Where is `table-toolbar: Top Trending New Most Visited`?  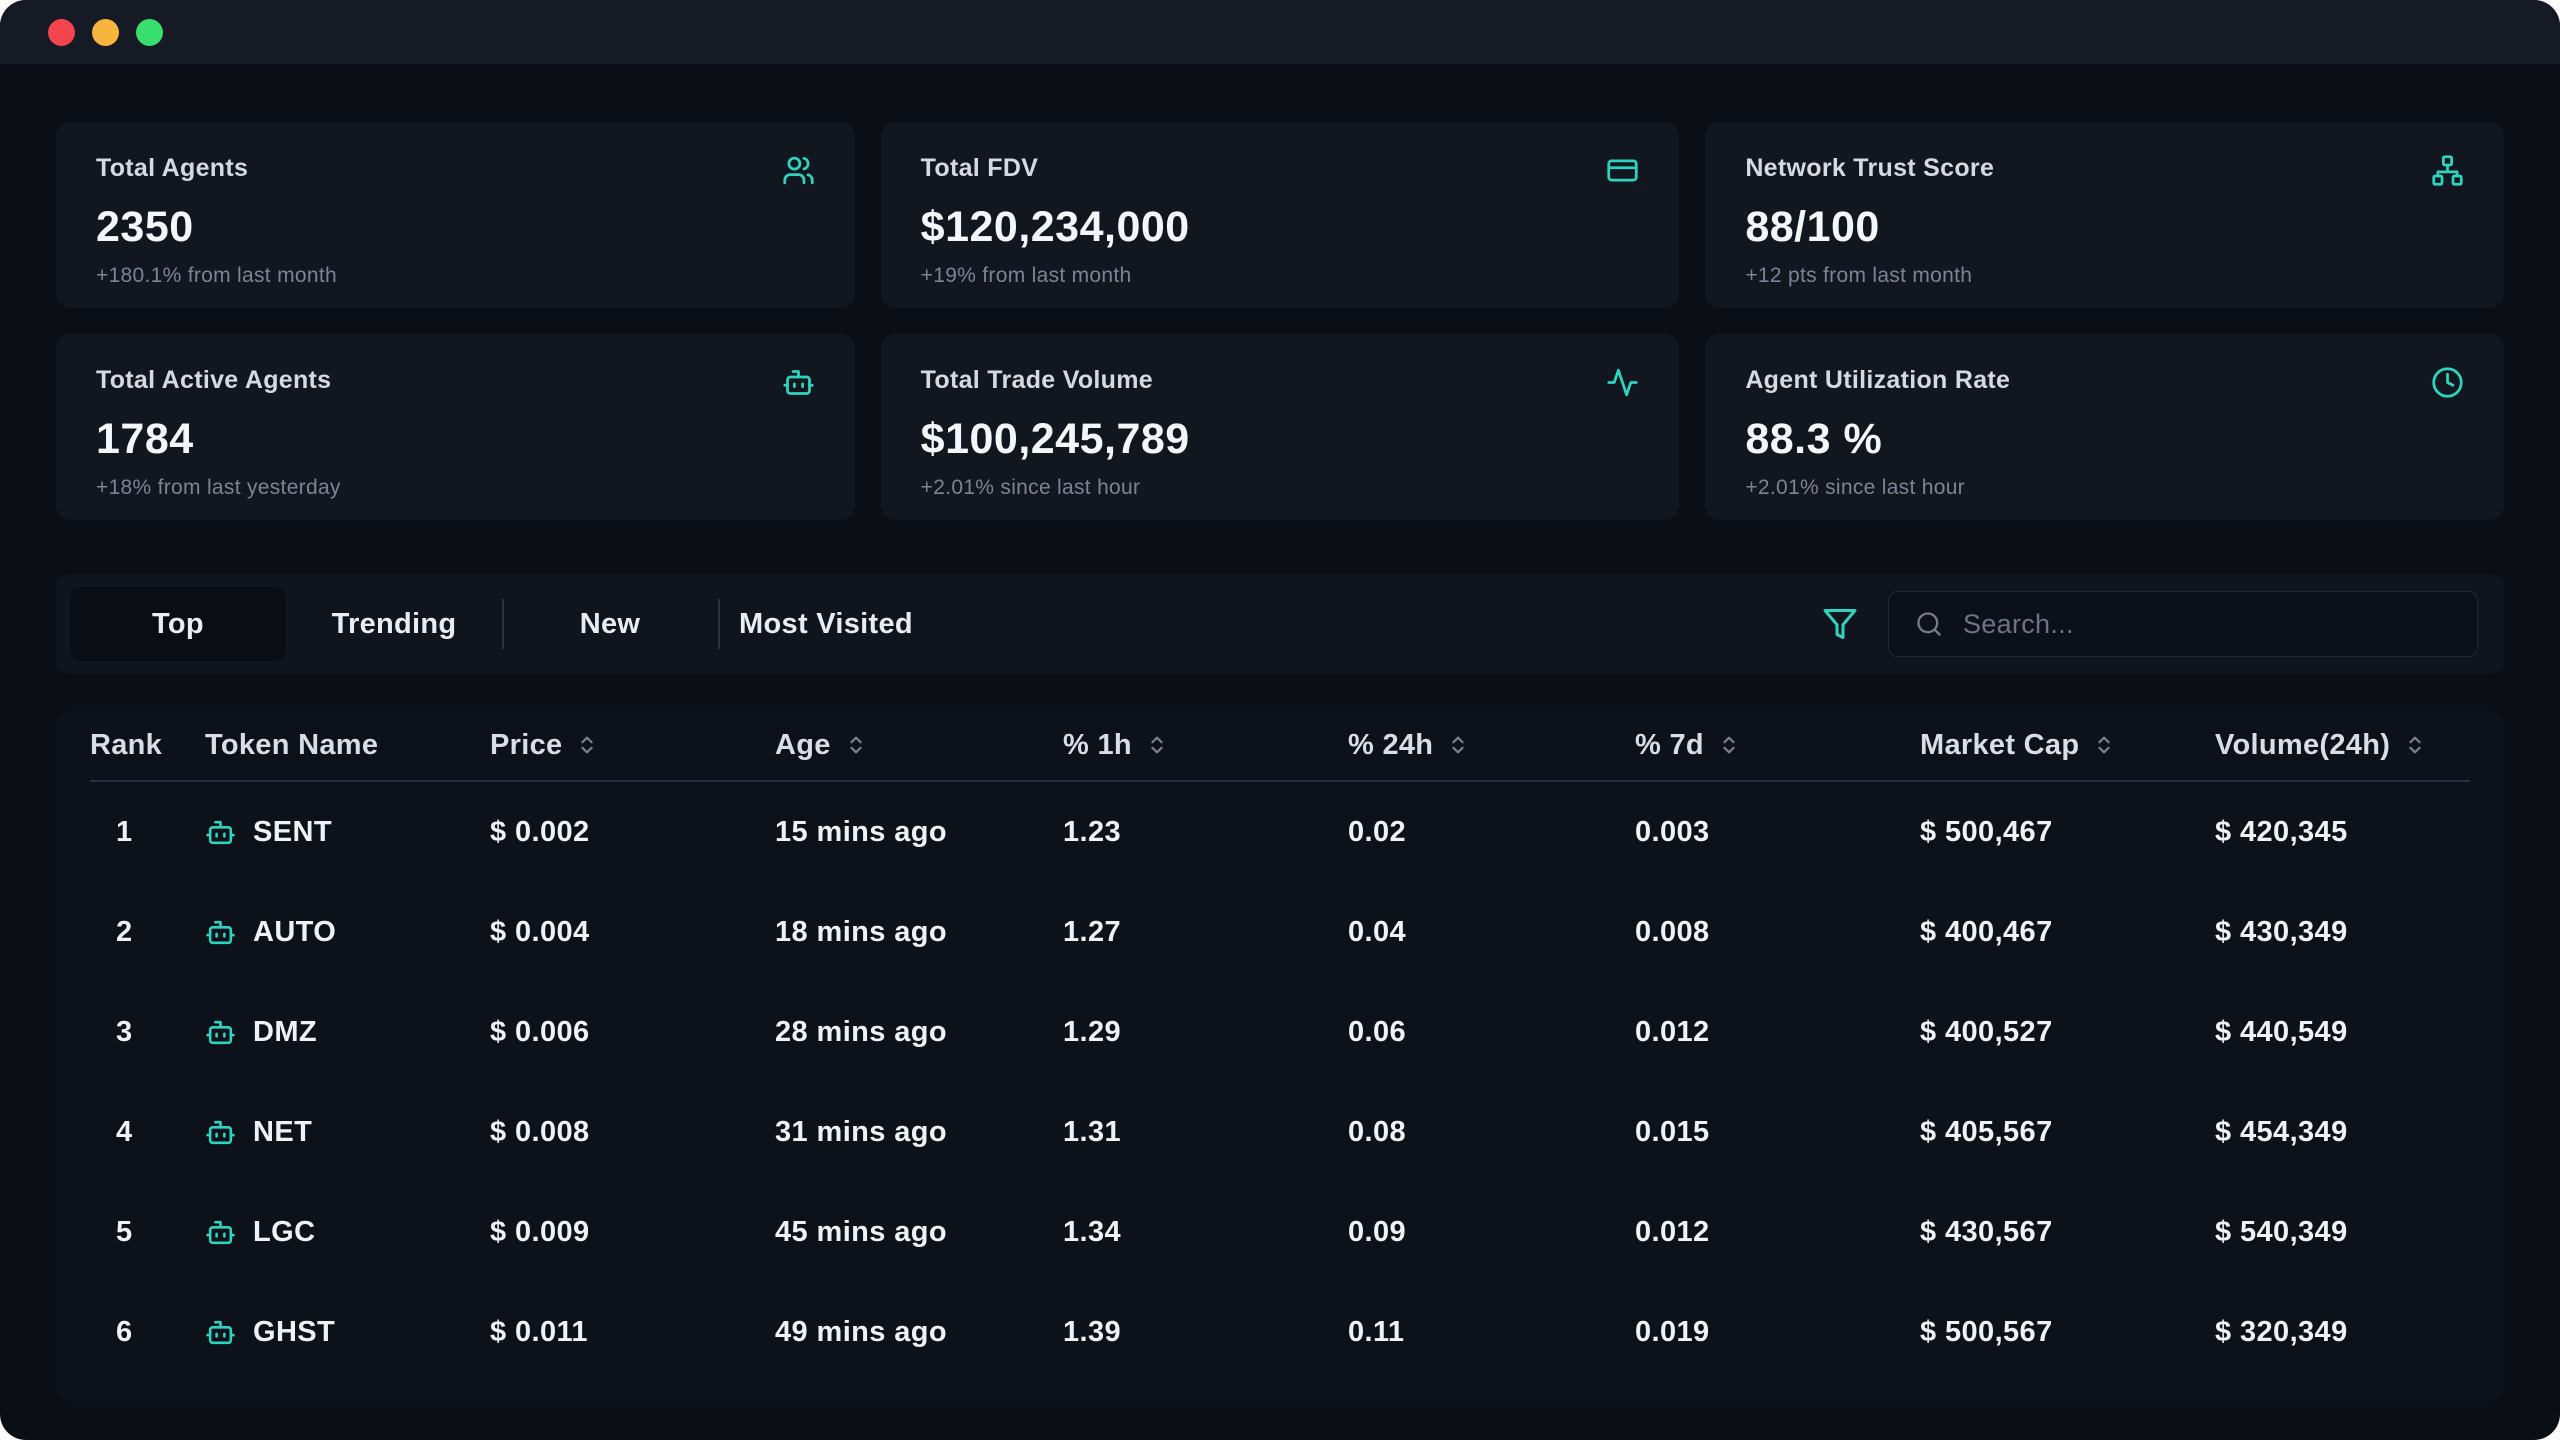 table-toolbar: Top Trending New Most Visited is located at coordinates (1280, 624).